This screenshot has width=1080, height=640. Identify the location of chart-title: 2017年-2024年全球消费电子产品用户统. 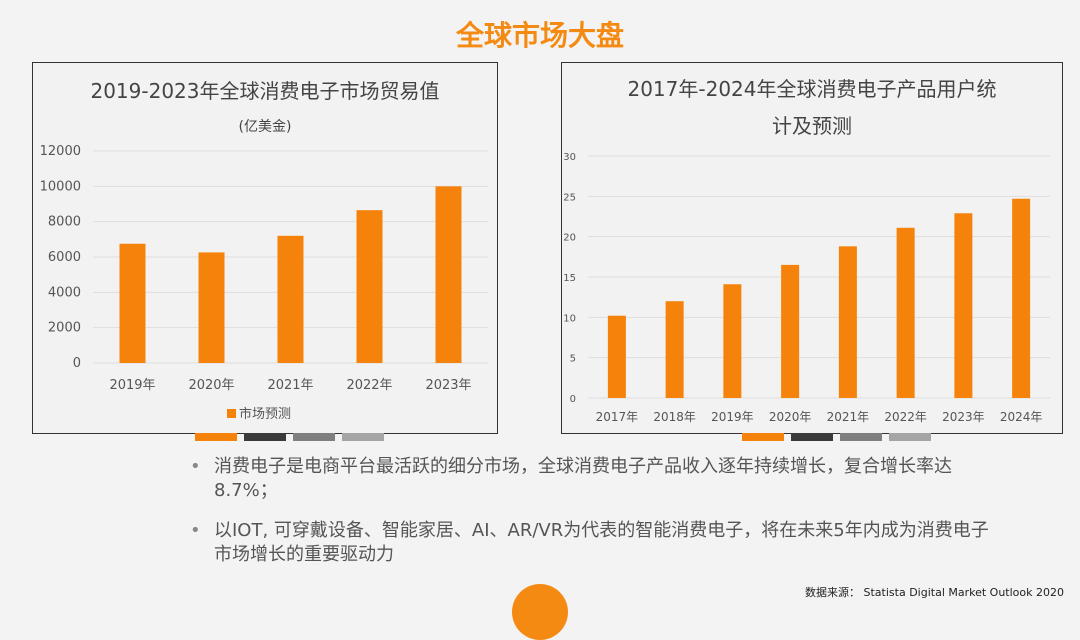
(811, 89).